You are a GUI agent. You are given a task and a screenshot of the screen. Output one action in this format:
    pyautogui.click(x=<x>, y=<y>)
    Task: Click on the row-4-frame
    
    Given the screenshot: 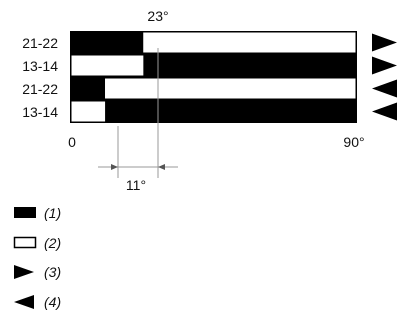 What is the action you would take?
    pyautogui.click(x=213, y=111)
    